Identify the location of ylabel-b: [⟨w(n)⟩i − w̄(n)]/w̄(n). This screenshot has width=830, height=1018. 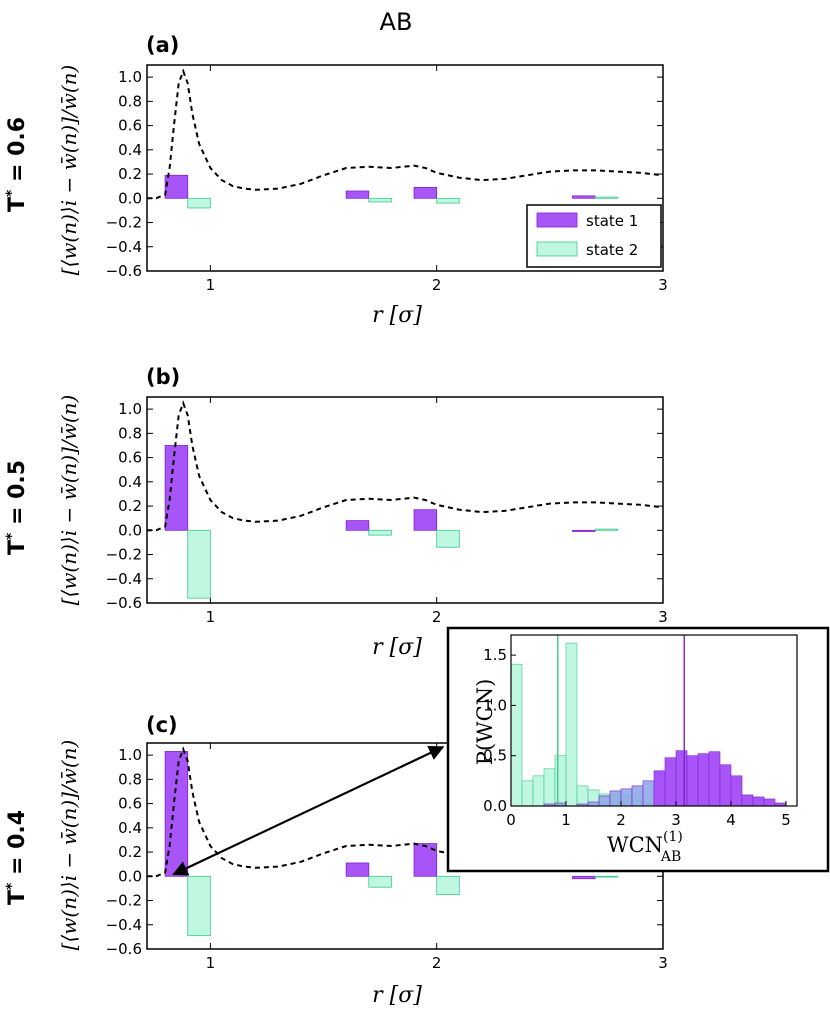
(69, 500).